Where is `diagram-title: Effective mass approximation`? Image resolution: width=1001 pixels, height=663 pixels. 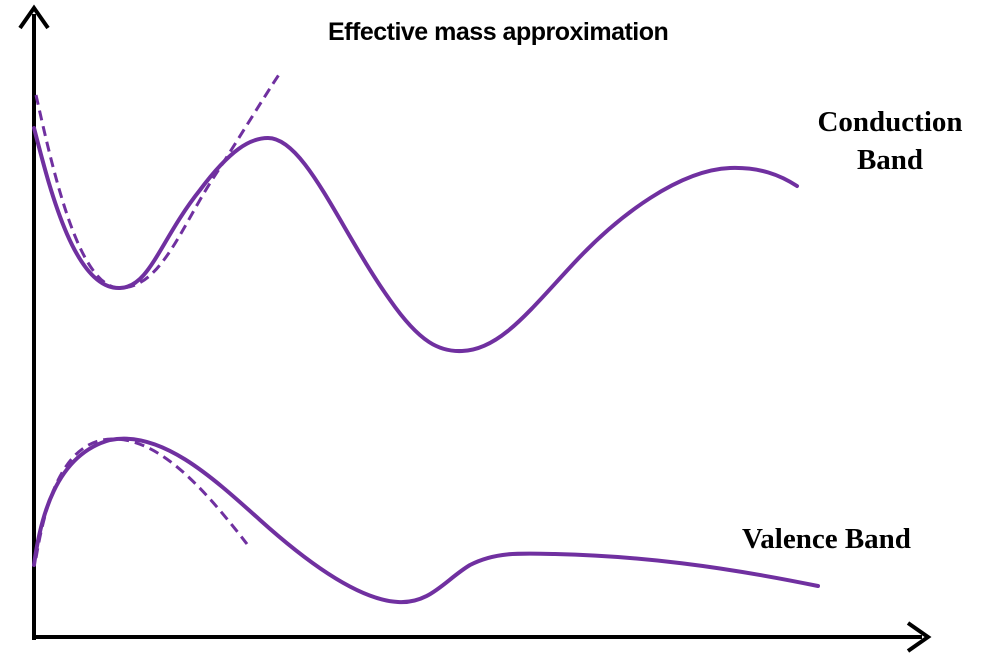
diagram-title: Effective mass approximation is located at coordinates (498, 32).